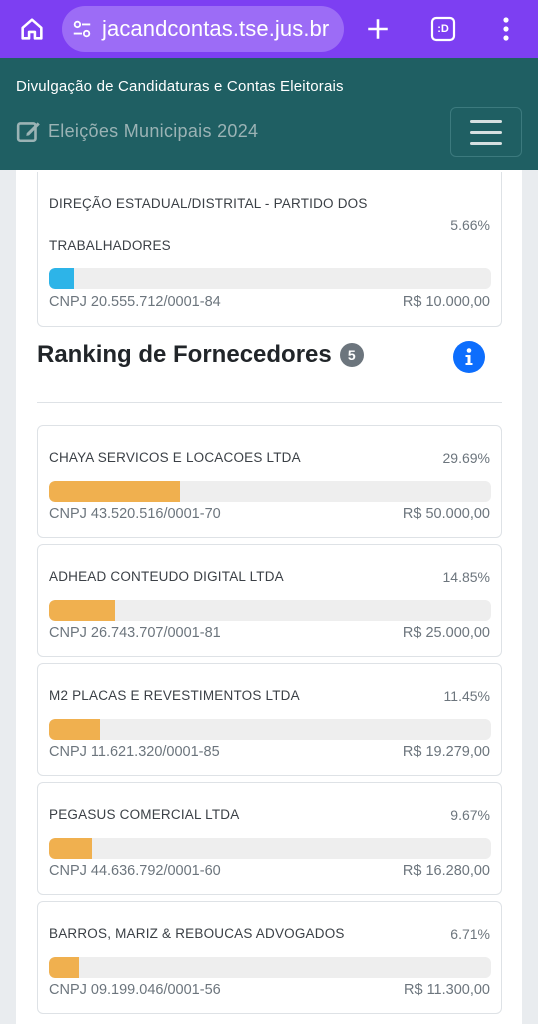 The image size is (538, 1024). What do you see at coordinates (446, 871) in the screenshot?
I see `supplier-value: R$ 16.280,00` at bounding box center [446, 871].